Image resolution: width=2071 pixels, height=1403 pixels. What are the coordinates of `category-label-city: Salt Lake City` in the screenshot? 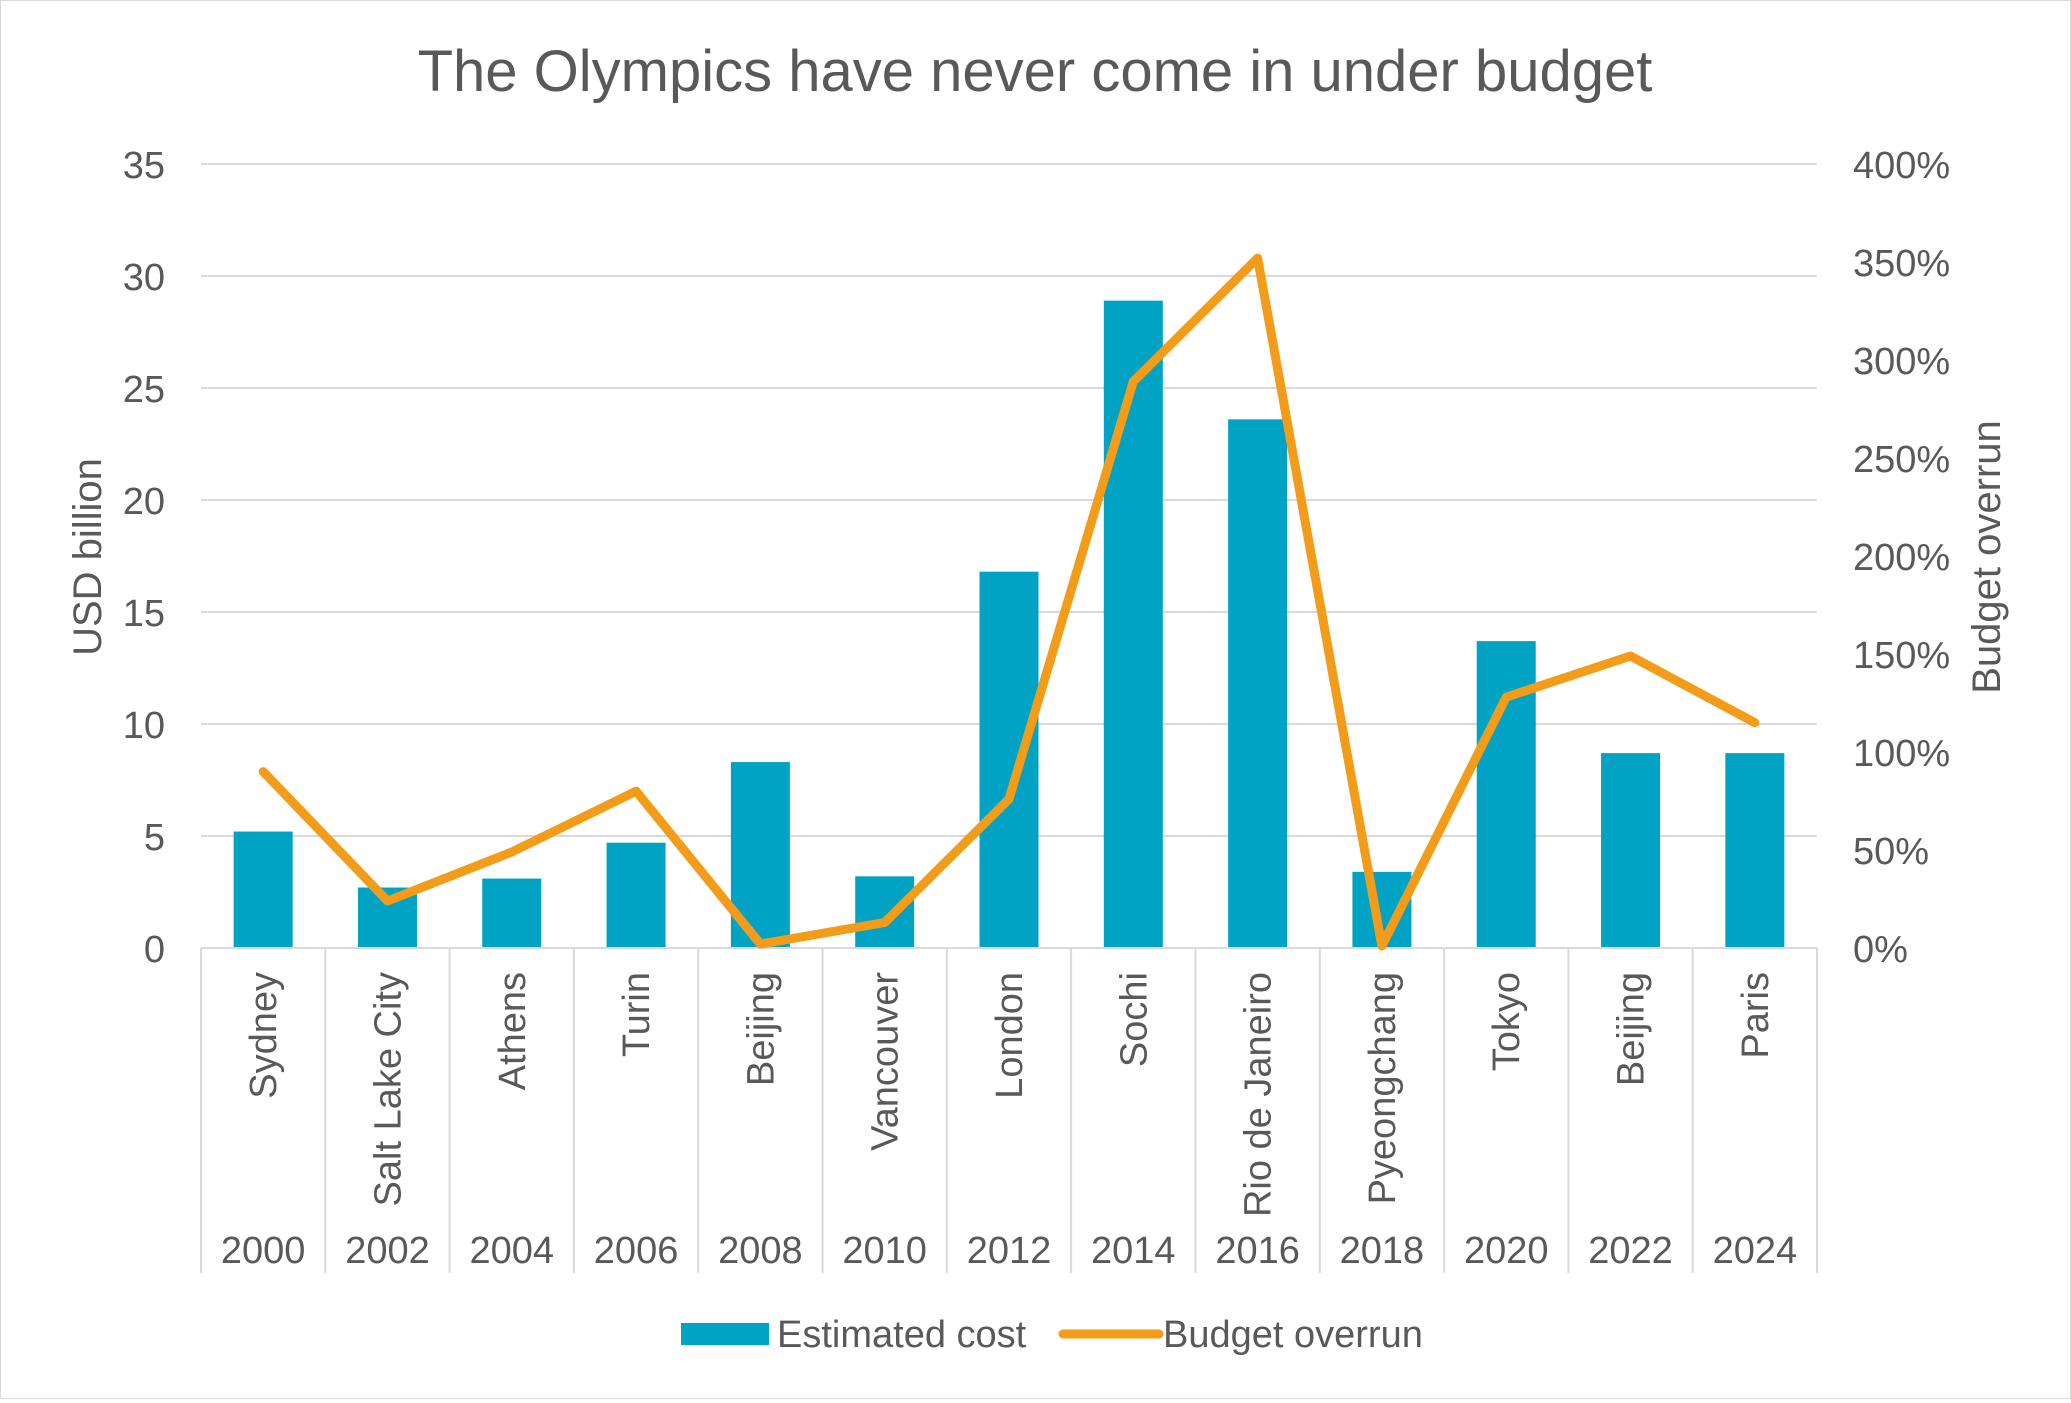 It's located at (388, 1089).